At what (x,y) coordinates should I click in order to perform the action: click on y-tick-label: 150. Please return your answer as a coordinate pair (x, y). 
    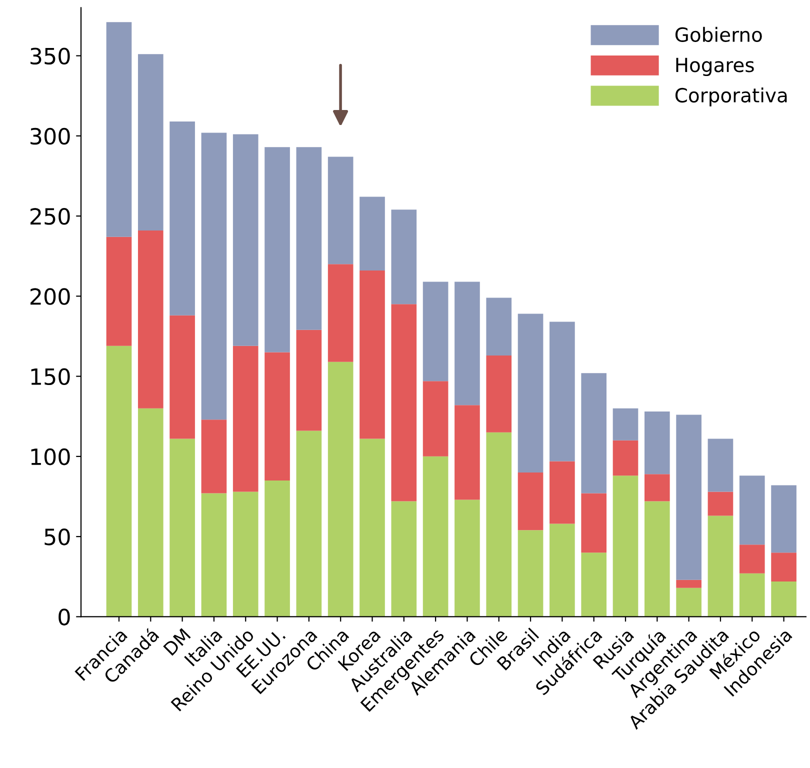
    Looking at the image, I should click on (50, 377).